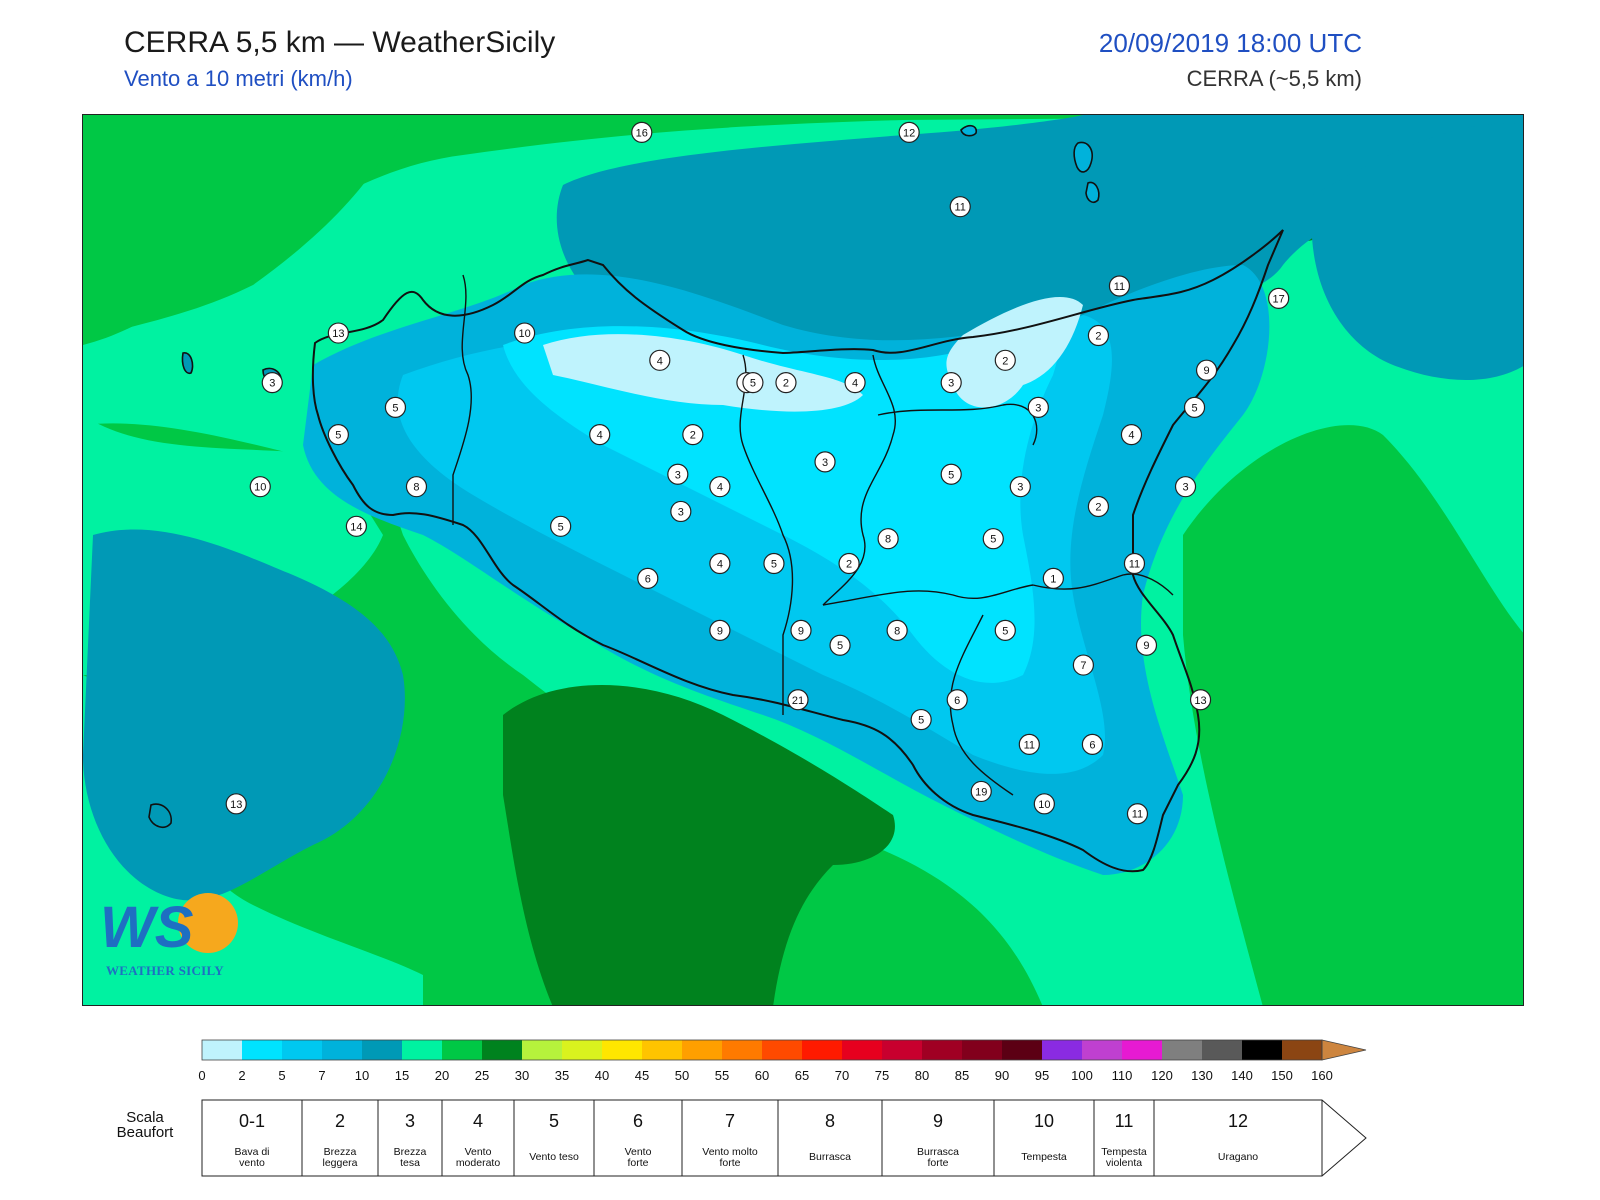 This screenshot has width=1600, height=1200. I want to click on wind-field-15-20-sw, so click(253, 840).